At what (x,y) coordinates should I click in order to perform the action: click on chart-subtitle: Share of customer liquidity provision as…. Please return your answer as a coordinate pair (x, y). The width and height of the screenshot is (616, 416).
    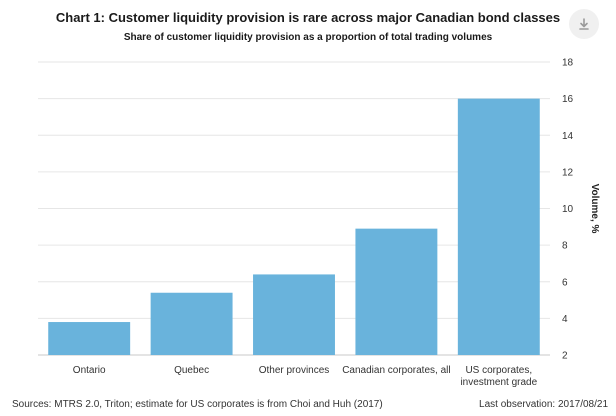
    Looking at the image, I should click on (308, 37).